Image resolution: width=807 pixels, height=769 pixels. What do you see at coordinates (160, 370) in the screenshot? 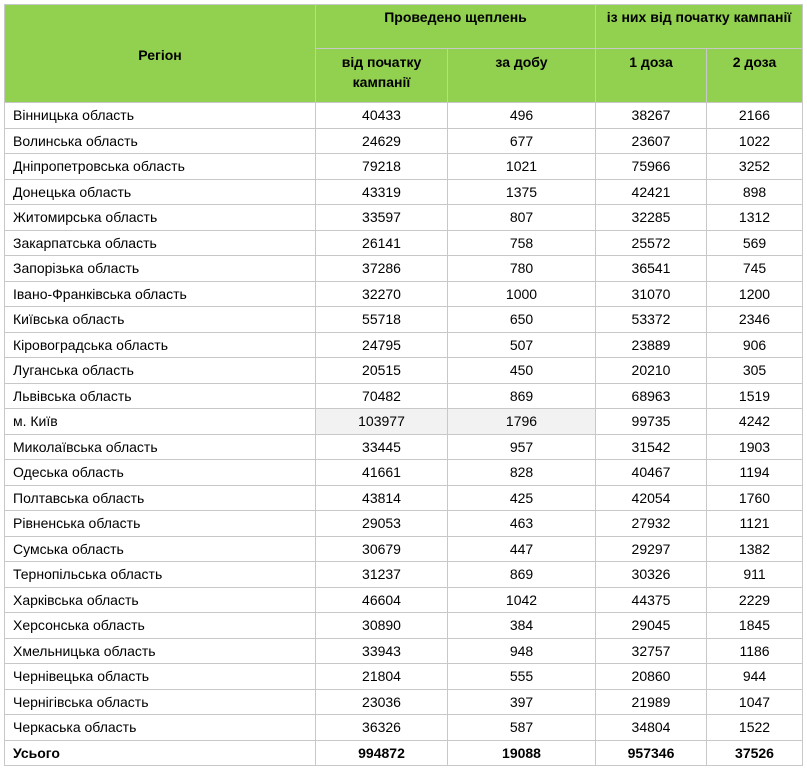
I see `region-cell: Луганська область` at bounding box center [160, 370].